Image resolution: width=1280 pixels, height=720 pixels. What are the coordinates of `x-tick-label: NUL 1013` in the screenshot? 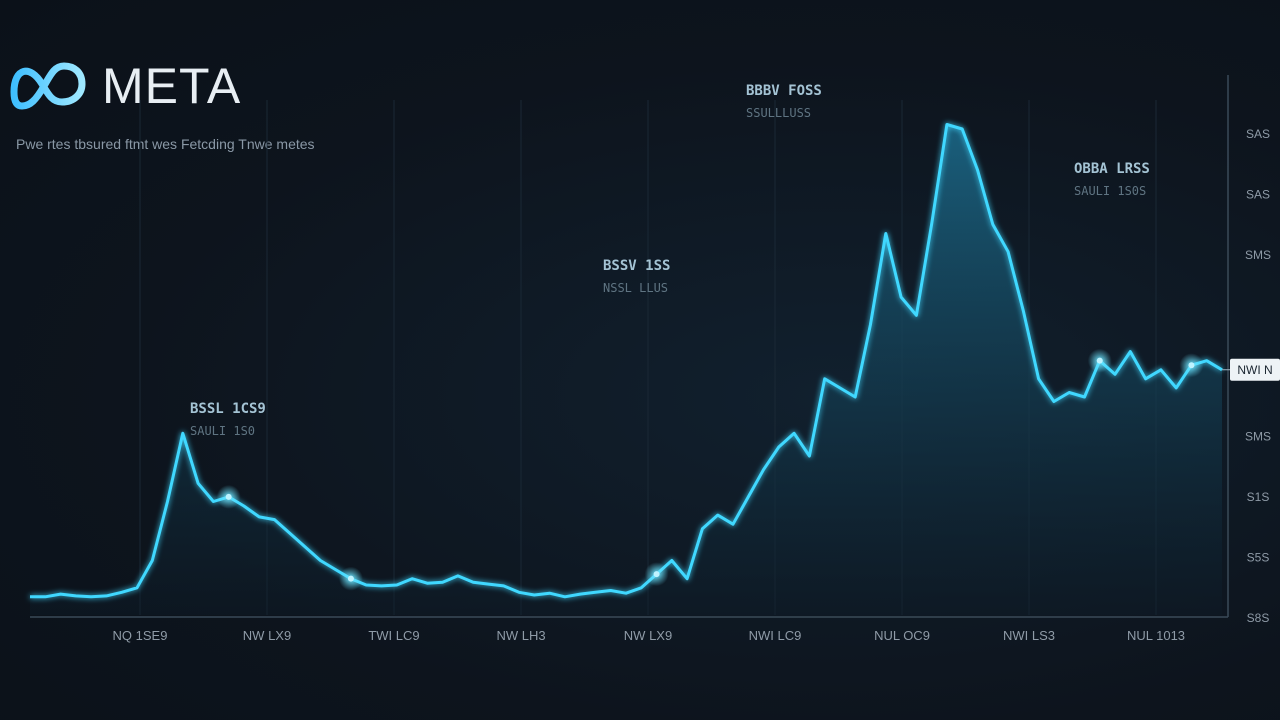 It's located at (1156, 635).